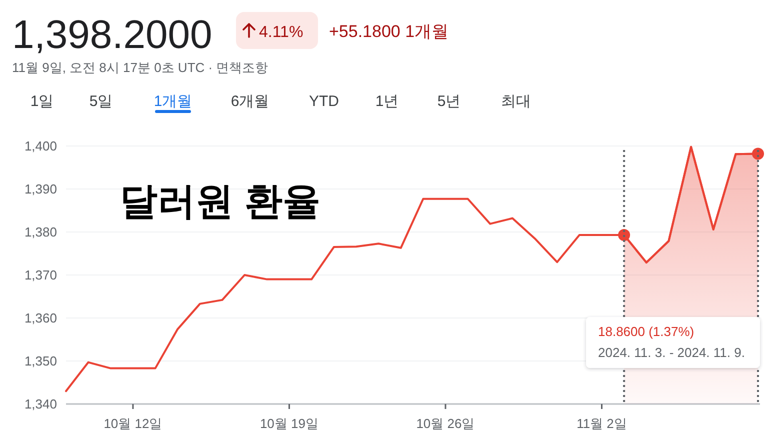 The width and height of the screenshot is (773, 440). What do you see at coordinates (289, 423) in the screenshot?
I see `x-tick-label: 10월 19일` at bounding box center [289, 423].